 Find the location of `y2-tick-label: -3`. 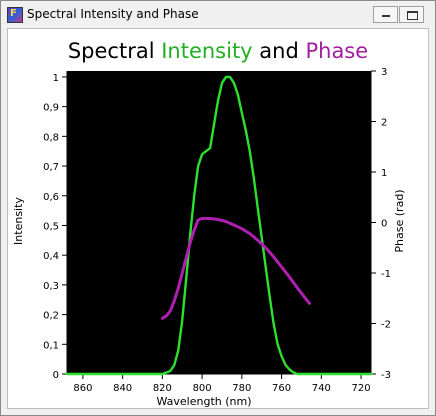

y2-tick-label: -3 is located at coordinates (386, 375).